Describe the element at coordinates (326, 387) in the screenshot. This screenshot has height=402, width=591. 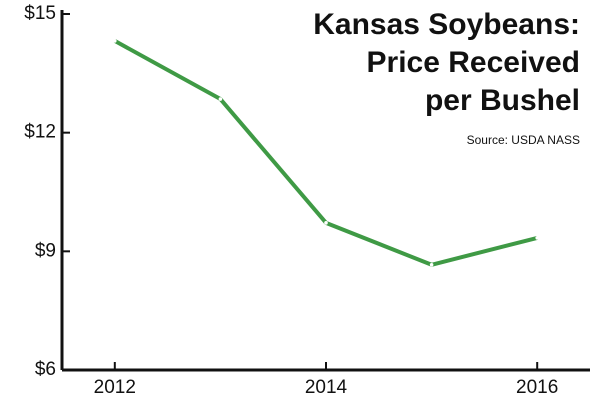
I see `x-tick-label: 2014` at that location.